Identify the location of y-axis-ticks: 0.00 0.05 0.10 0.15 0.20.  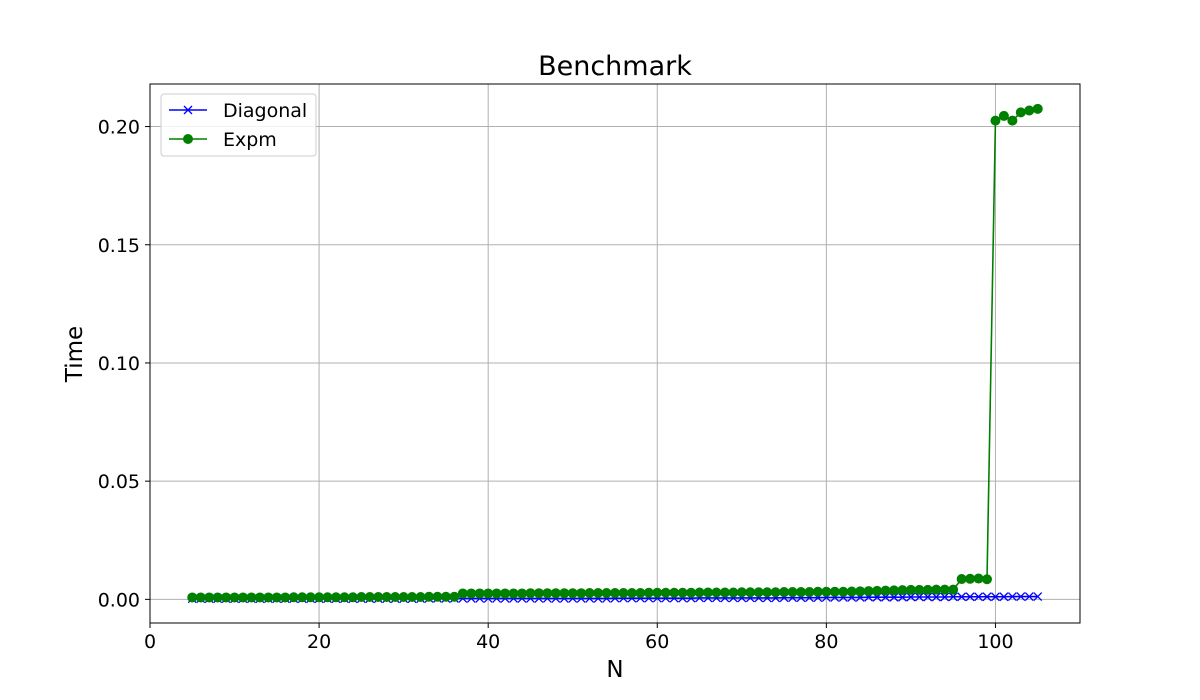
(124, 364).